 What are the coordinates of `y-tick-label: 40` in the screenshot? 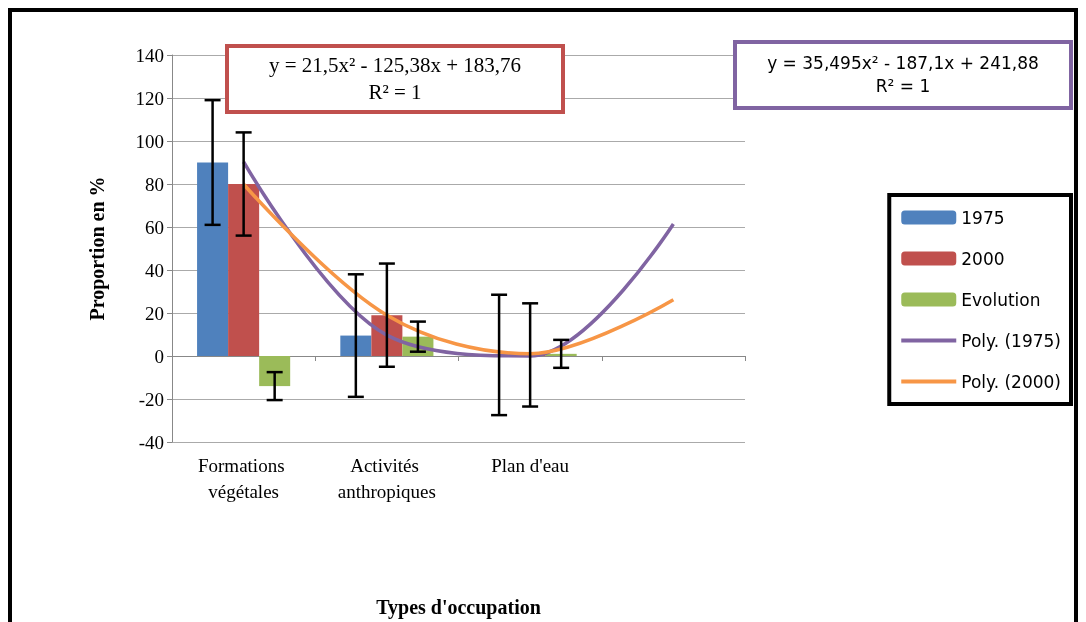 It's located at (154, 270).